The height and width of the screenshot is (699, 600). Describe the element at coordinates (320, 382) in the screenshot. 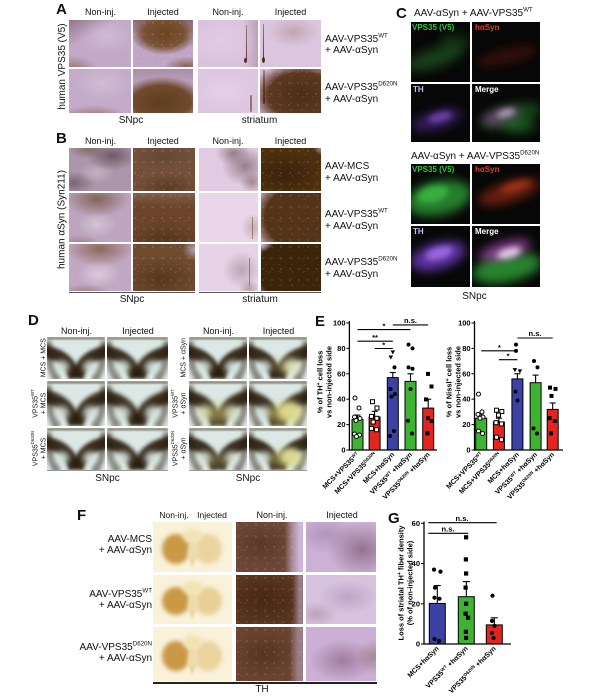

I see `svg-text: % of TH+ cell loss` at that location.